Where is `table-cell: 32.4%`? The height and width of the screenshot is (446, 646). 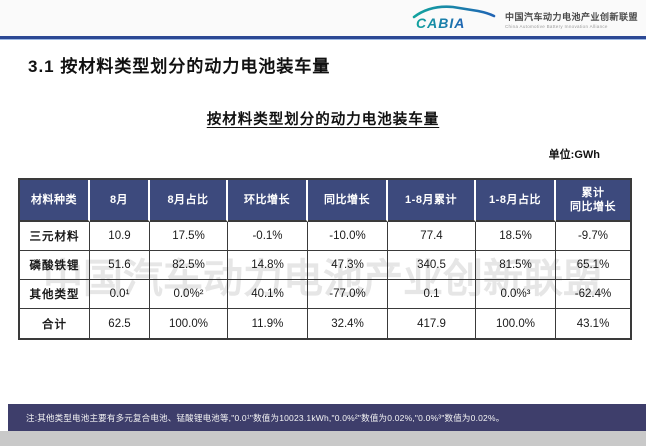 table-cell: 32.4% is located at coordinates (348, 323).